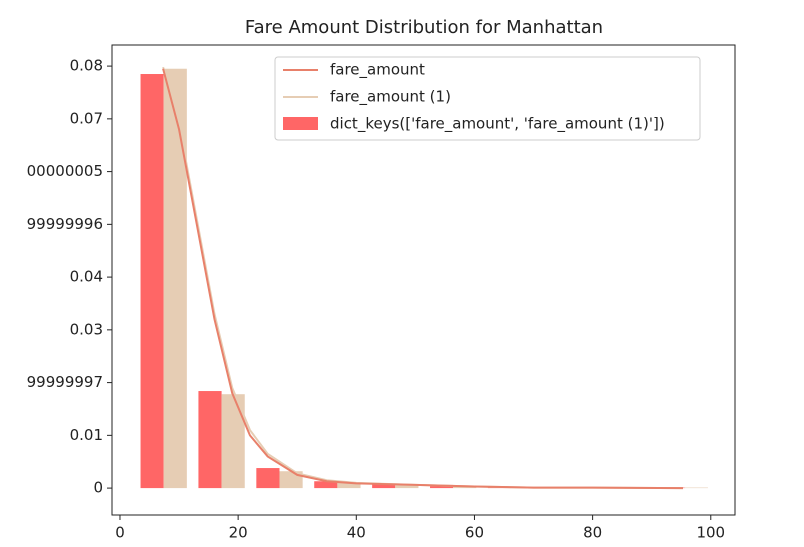 This screenshot has height=547, width=804. I want to click on x-tick-label: 60, so click(474, 533).